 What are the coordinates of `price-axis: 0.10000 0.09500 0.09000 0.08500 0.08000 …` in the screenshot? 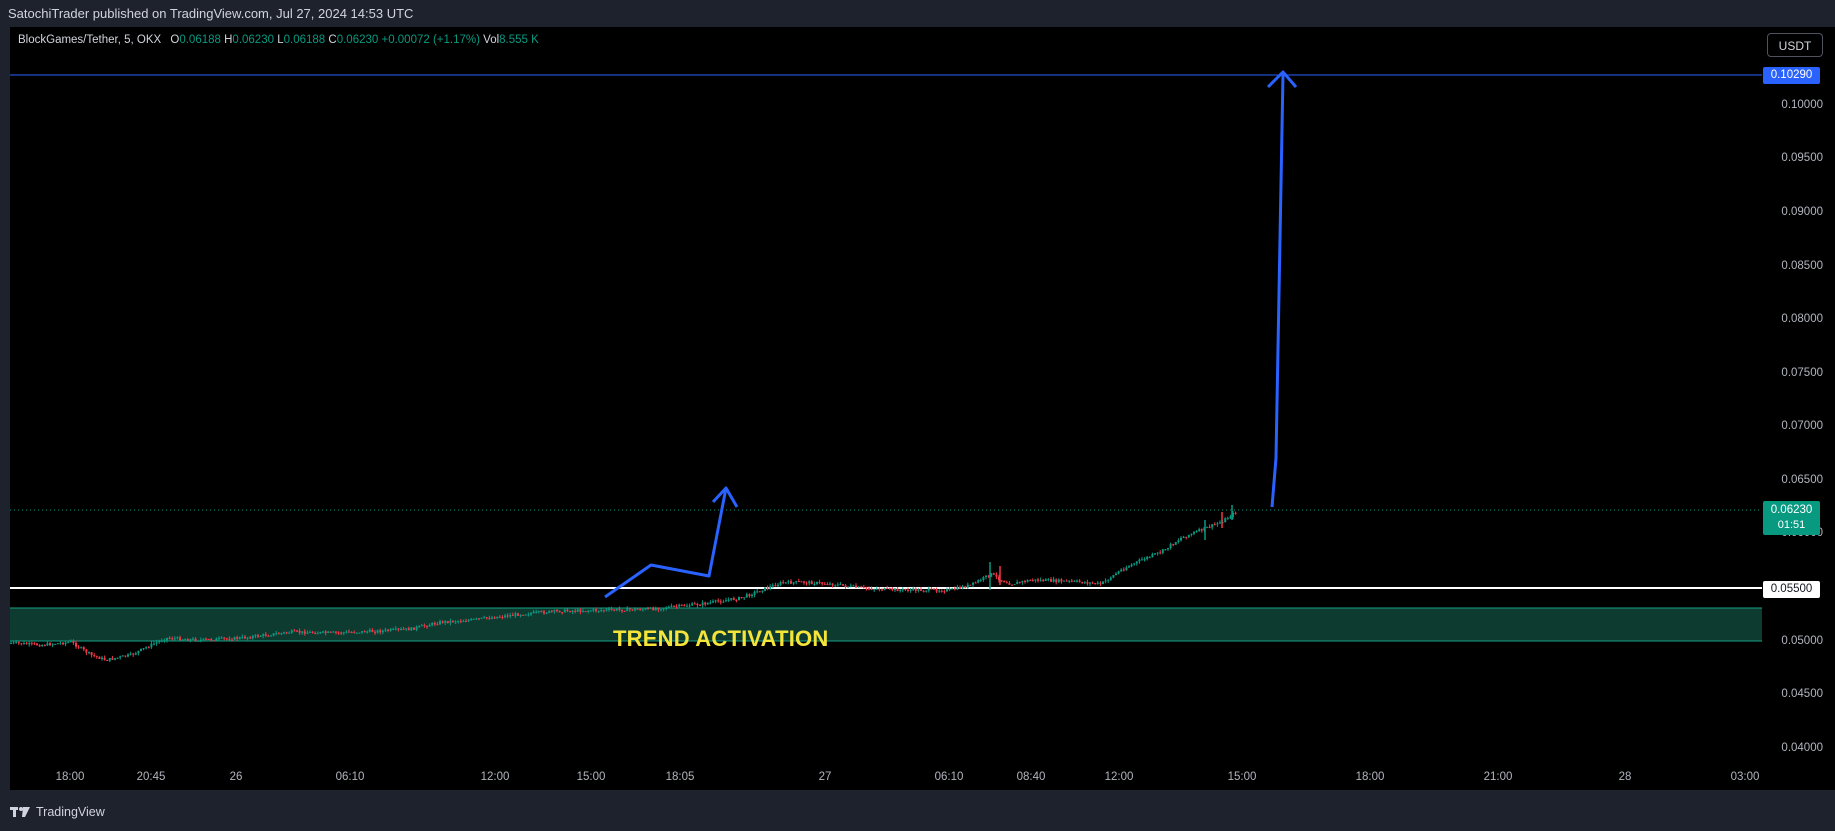 It's located at (1798, 408).